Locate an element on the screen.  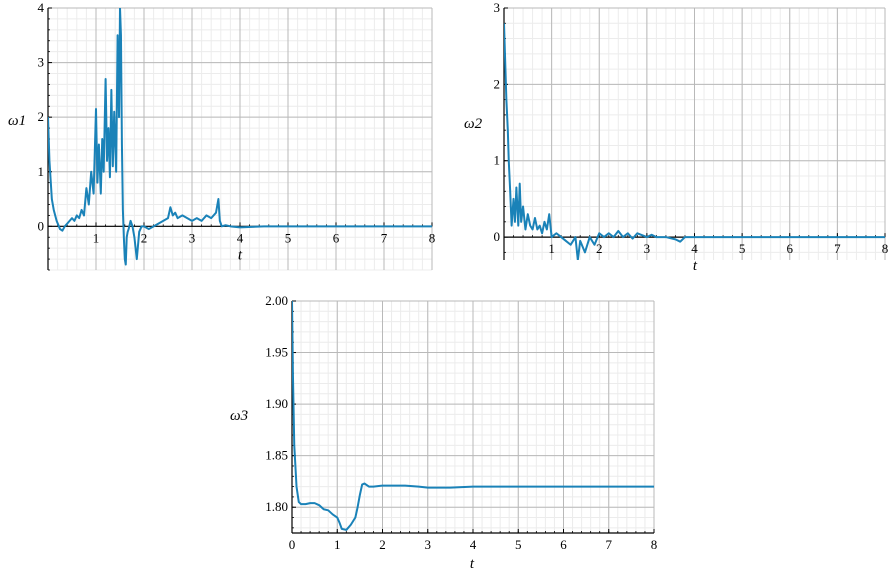
y-tick-label: 1.95 is located at coordinates (276, 352).